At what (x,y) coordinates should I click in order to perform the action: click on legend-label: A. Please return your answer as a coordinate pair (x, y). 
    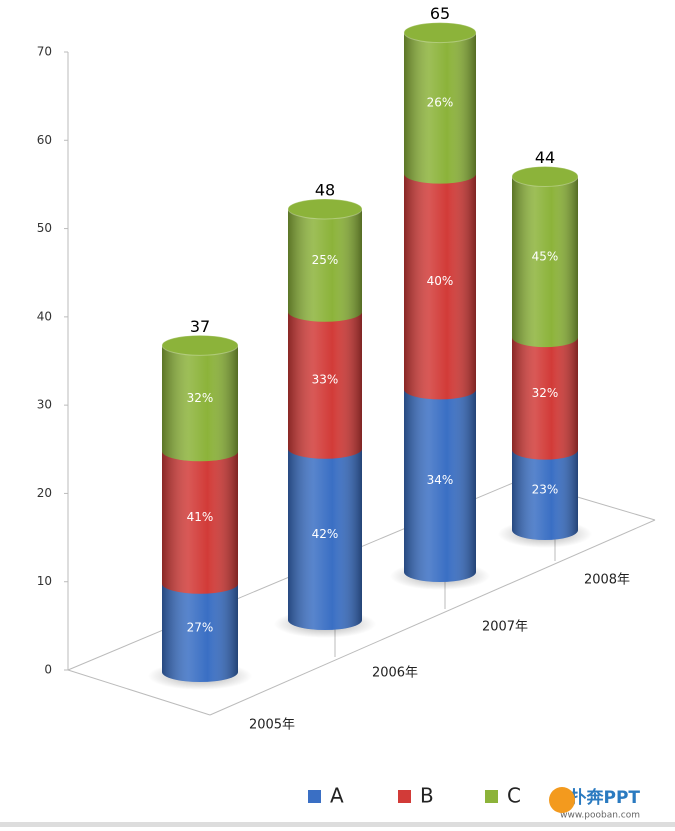
    Looking at the image, I should click on (337, 796).